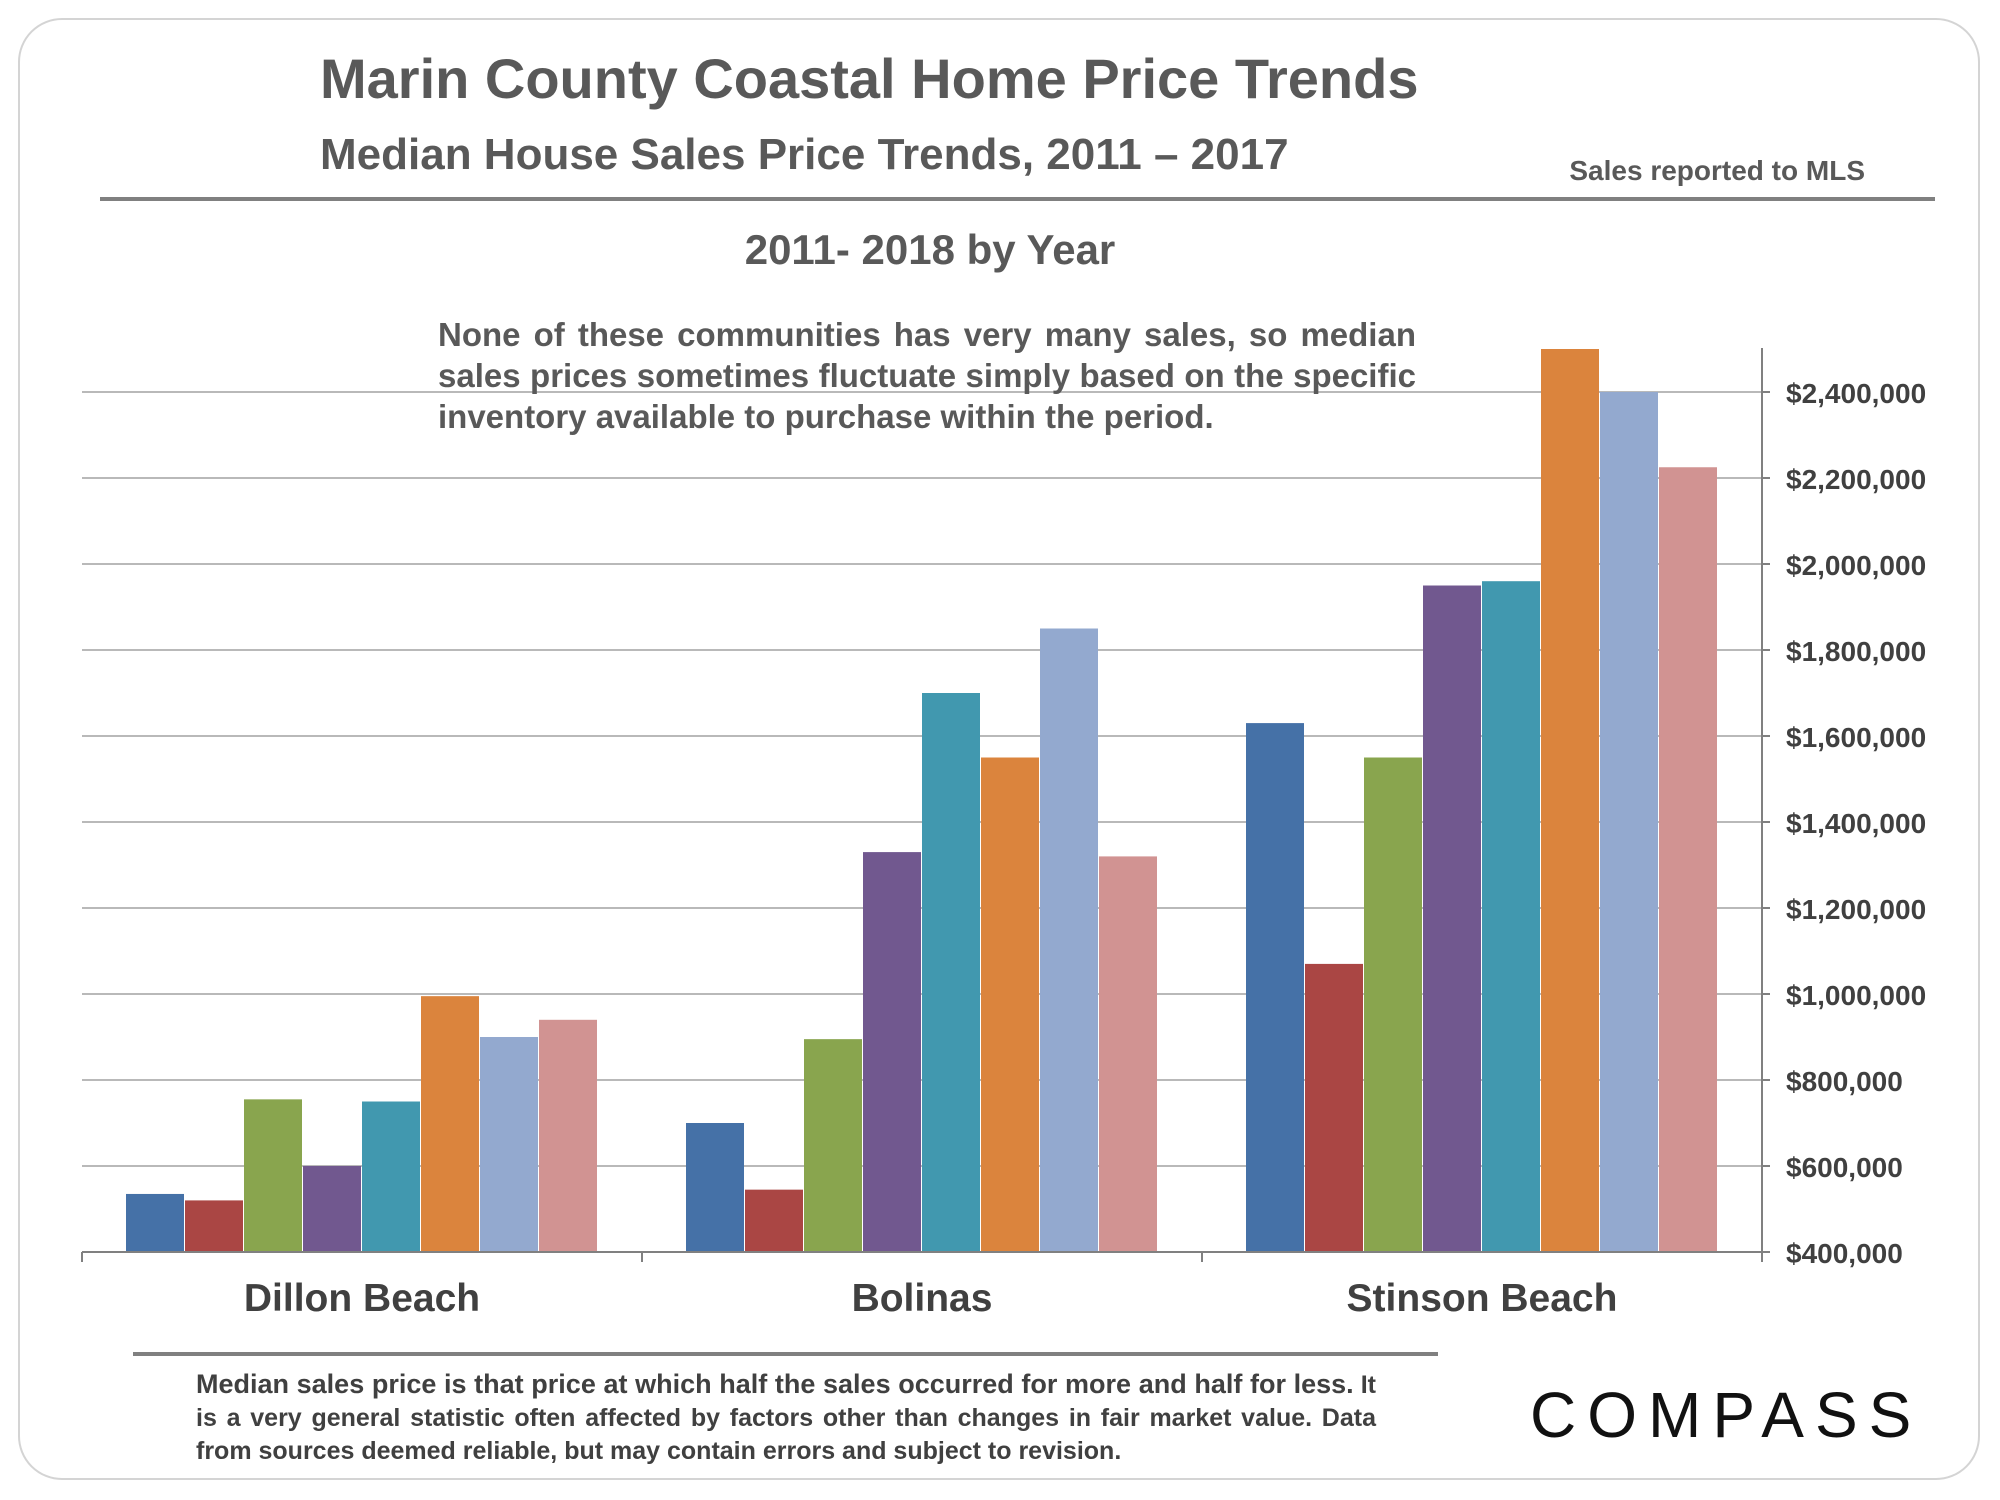 This screenshot has width=2000, height=1500. What do you see at coordinates (930, 249) in the screenshot?
I see `chart-title: 2011- 2018 by Year` at bounding box center [930, 249].